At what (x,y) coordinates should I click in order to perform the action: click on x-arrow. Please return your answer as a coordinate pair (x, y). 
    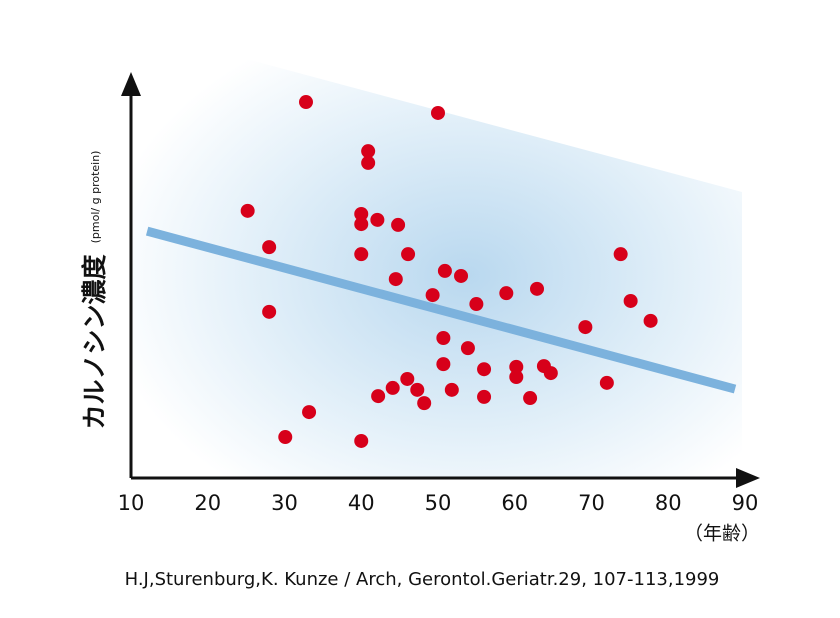
    Looking at the image, I should click on (748, 478).